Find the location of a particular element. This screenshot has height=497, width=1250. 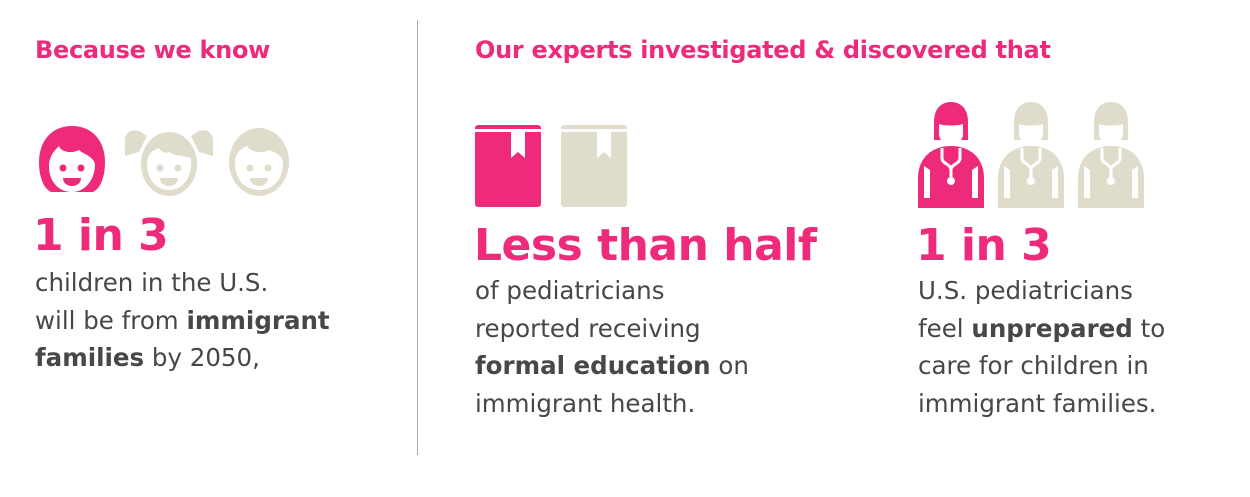

doctor-icons is located at coordinates (1031, 155).